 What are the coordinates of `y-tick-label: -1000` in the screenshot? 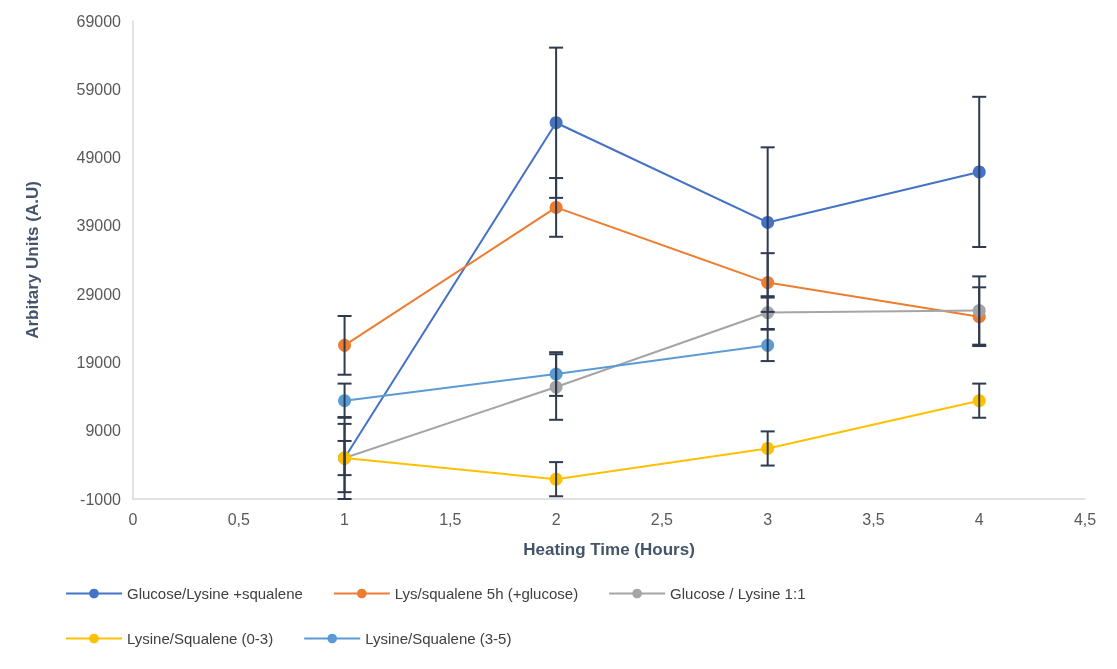 It's located at (101, 499).